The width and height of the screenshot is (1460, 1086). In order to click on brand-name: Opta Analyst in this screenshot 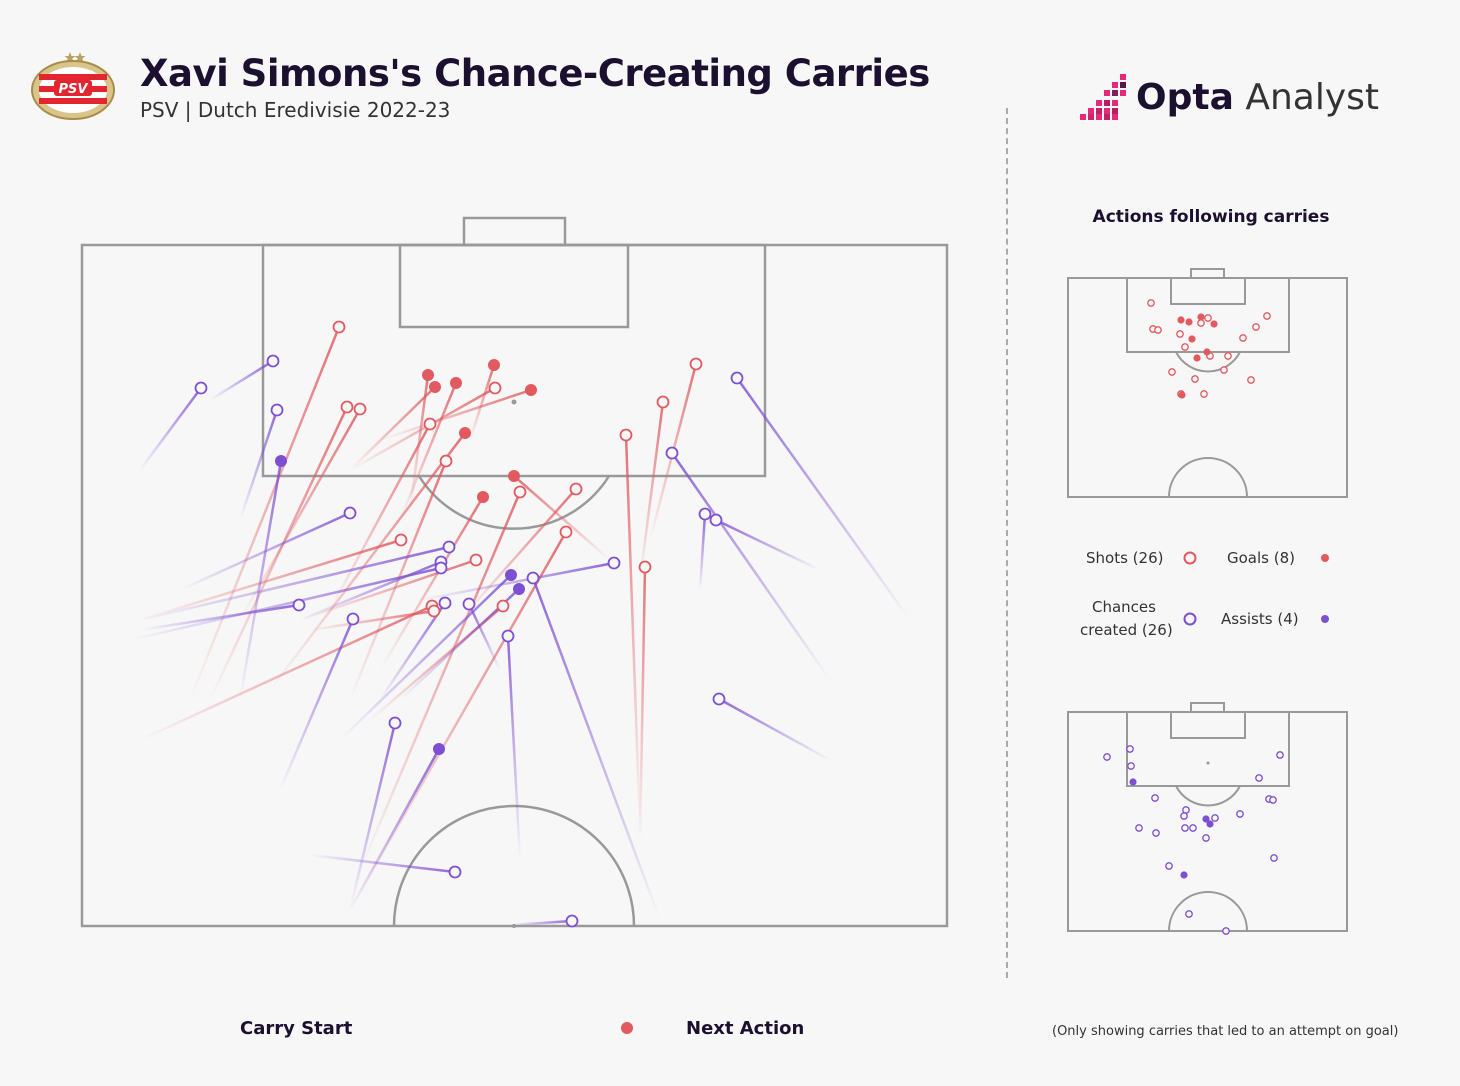, I will do `click(1257, 97)`.